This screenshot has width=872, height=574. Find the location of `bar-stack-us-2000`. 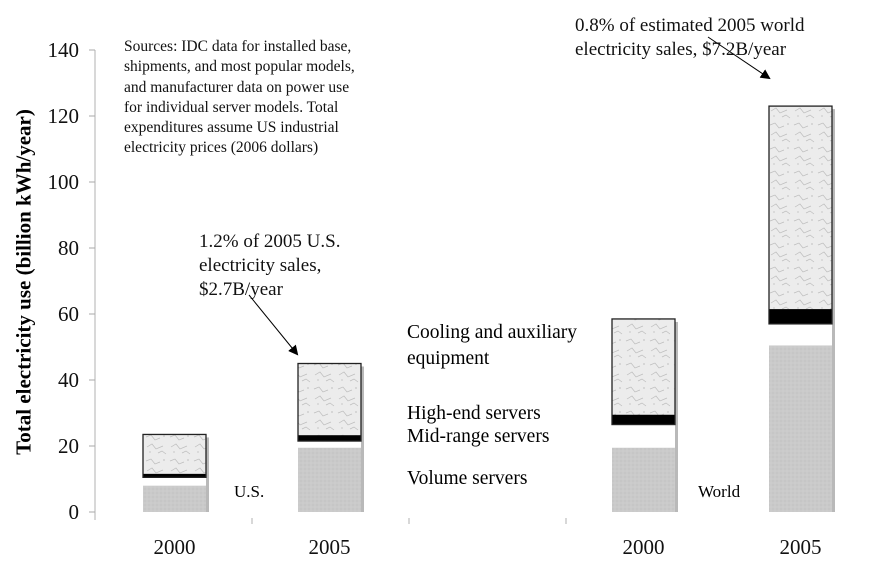

bar-stack-us-2000 is located at coordinates (175, 472).